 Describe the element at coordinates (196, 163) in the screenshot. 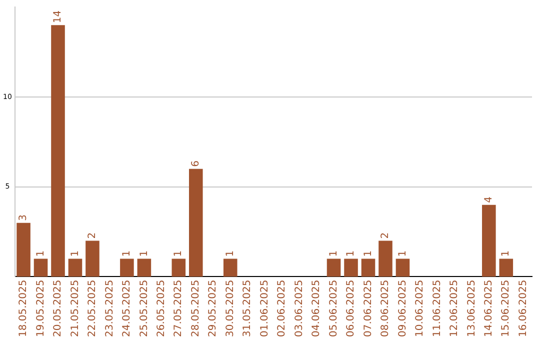

I see `data-label: 6` at that location.